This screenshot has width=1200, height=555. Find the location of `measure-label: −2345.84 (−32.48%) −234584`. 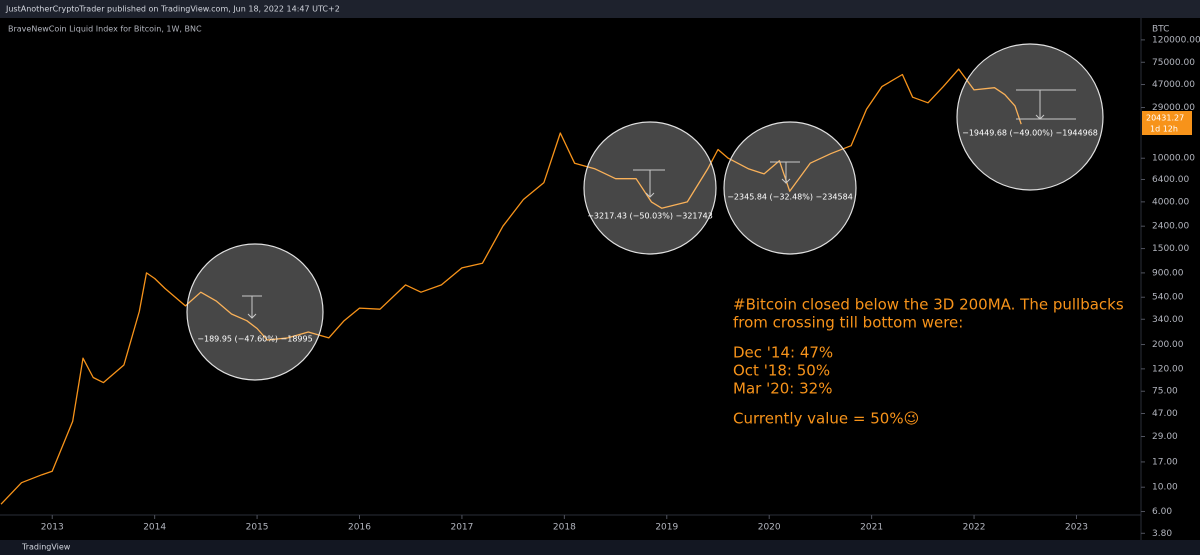

measure-label: −2345.84 (−32.48%) −234584 is located at coordinates (790, 197).